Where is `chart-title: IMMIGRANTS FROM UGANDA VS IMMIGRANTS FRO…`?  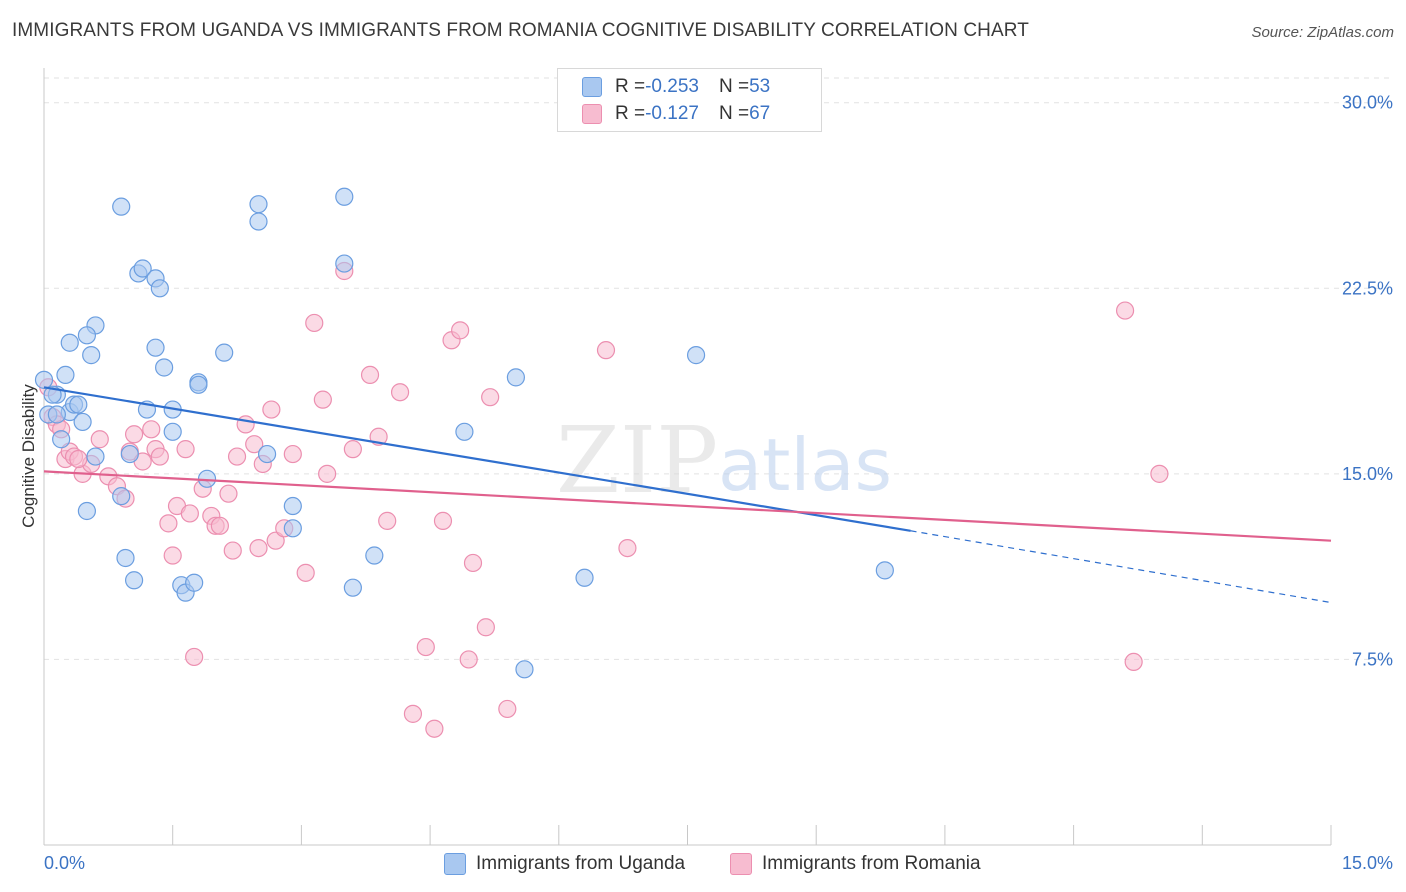 chart-title: IMMIGRANTS FROM UGANDA VS IMMIGRANTS FRO… is located at coordinates (520, 30).